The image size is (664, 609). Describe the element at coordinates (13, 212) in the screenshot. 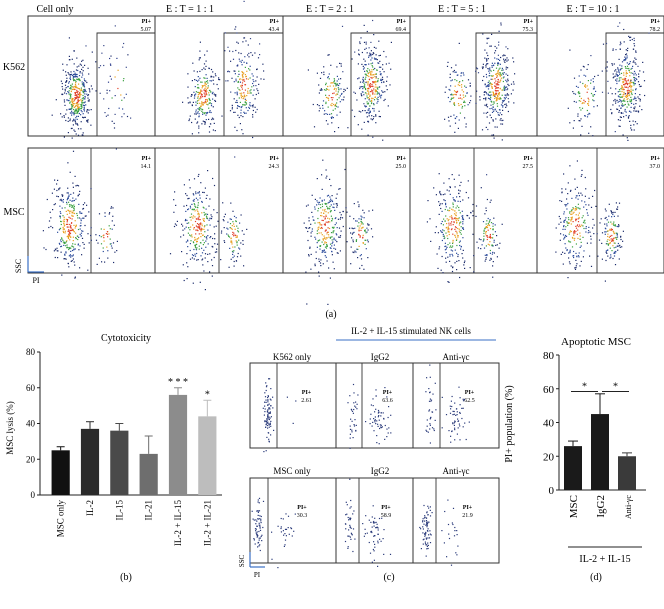

I see `row-label-msc: MSC` at that location.